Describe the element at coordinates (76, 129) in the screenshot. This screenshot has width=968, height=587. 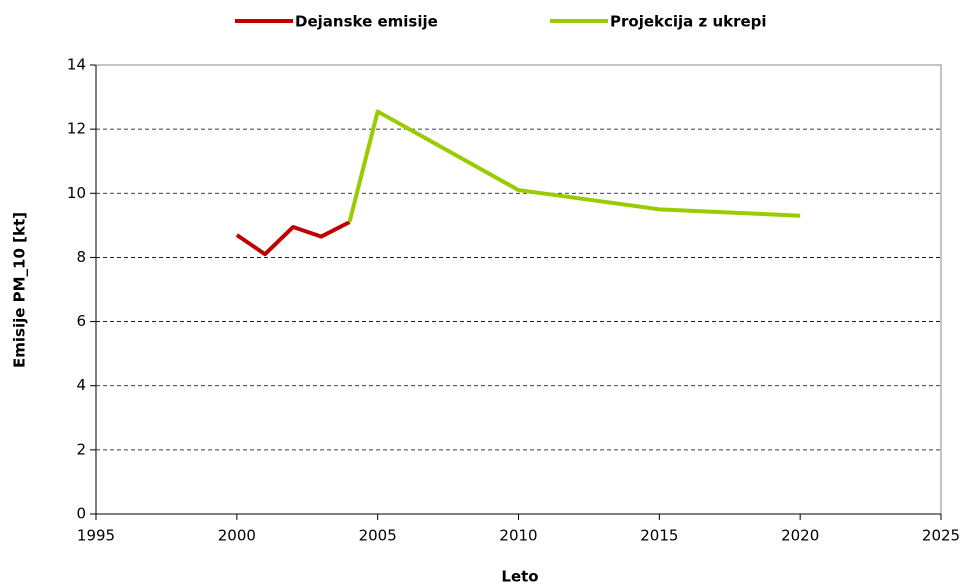
I see `y-tick-label: 12` at that location.